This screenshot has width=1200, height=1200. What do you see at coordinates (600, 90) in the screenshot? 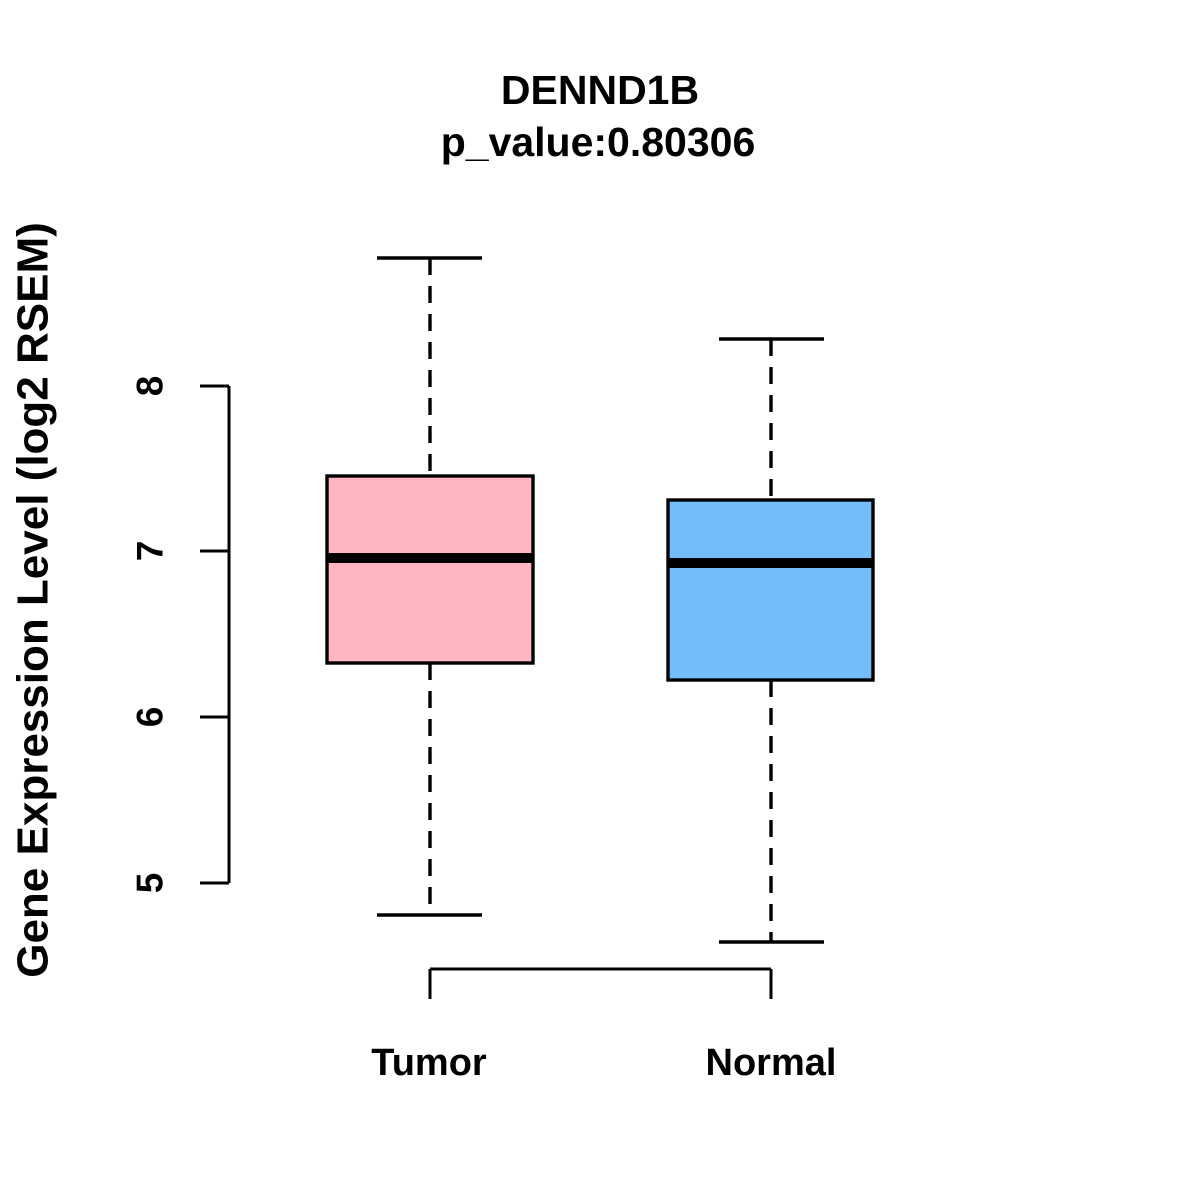
I see `chart-title: DENND1B` at bounding box center [600, 90].